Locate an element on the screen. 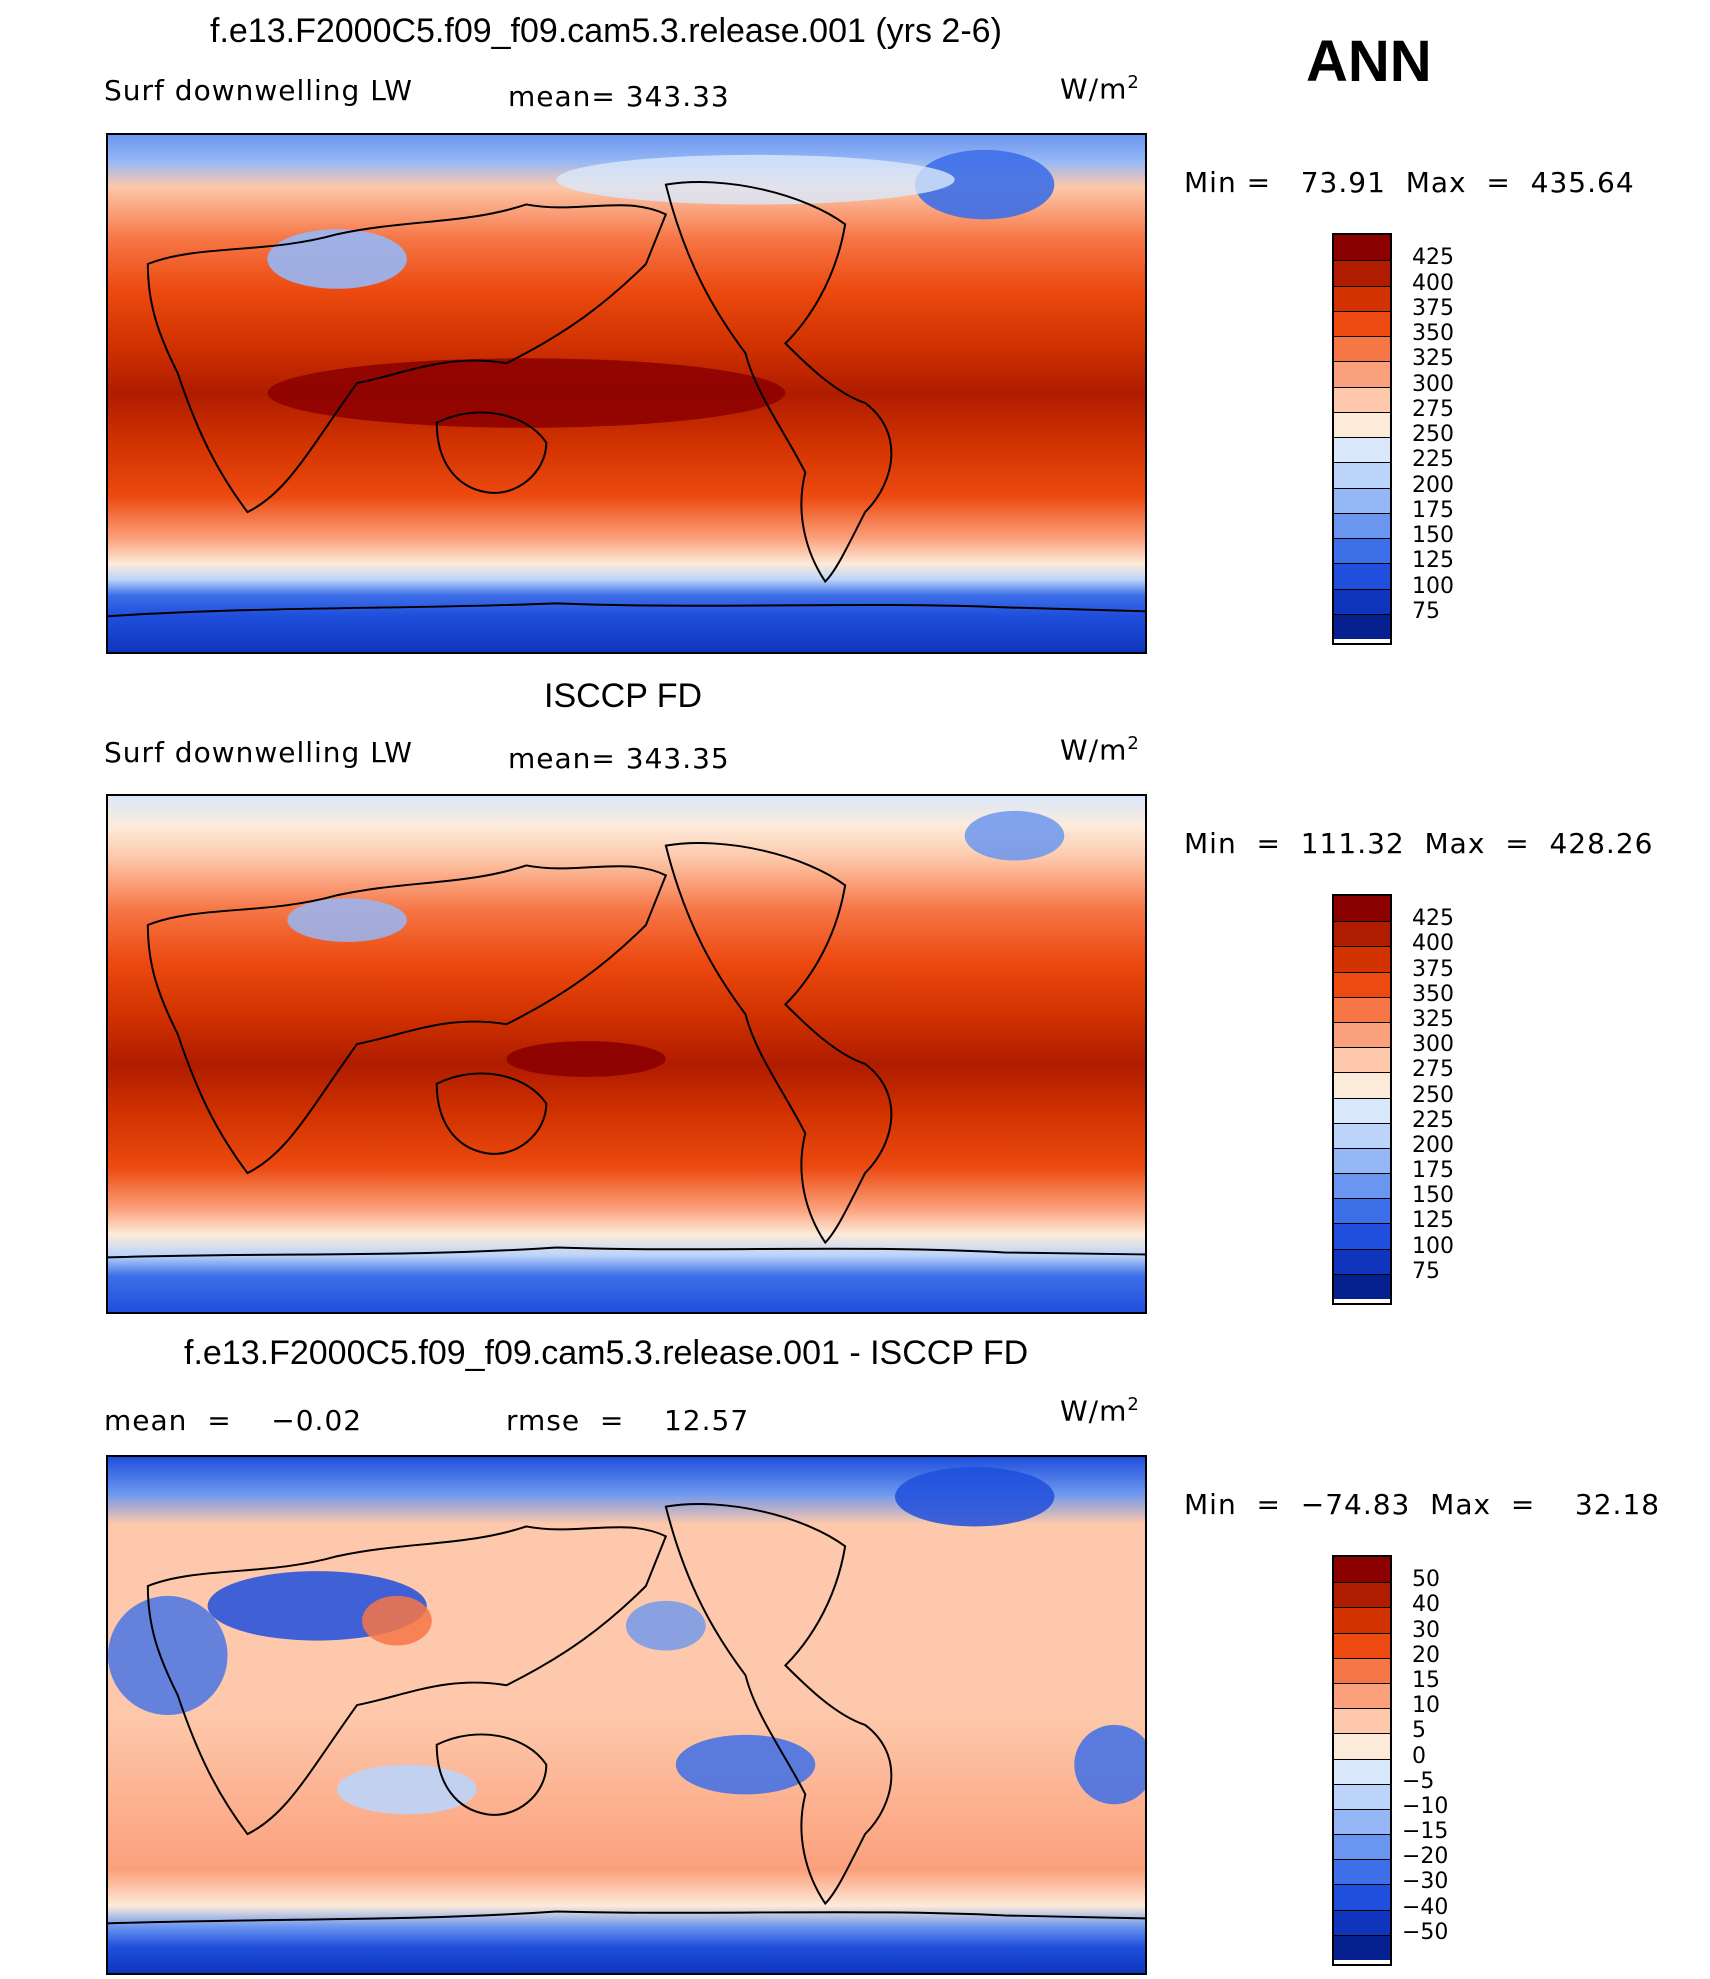 This screenshot has height=1979, width=1710. season-label: ANN is located at coordinates (1369, 61).